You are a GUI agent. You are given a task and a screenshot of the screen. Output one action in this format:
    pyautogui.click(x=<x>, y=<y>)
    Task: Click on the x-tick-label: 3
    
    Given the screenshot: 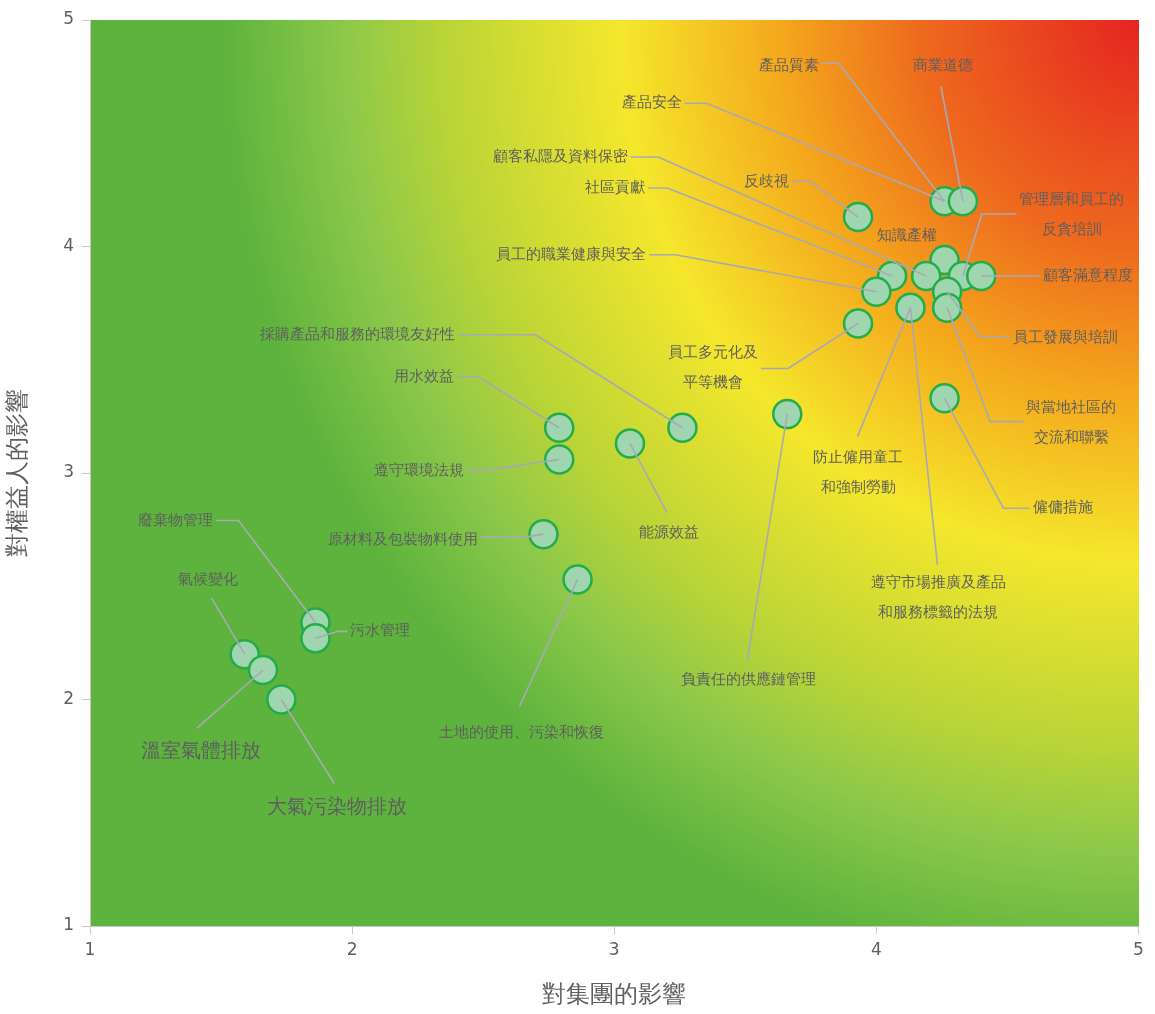 What is the action you would take?
    pyautogui.click(x=614, y=948)
    